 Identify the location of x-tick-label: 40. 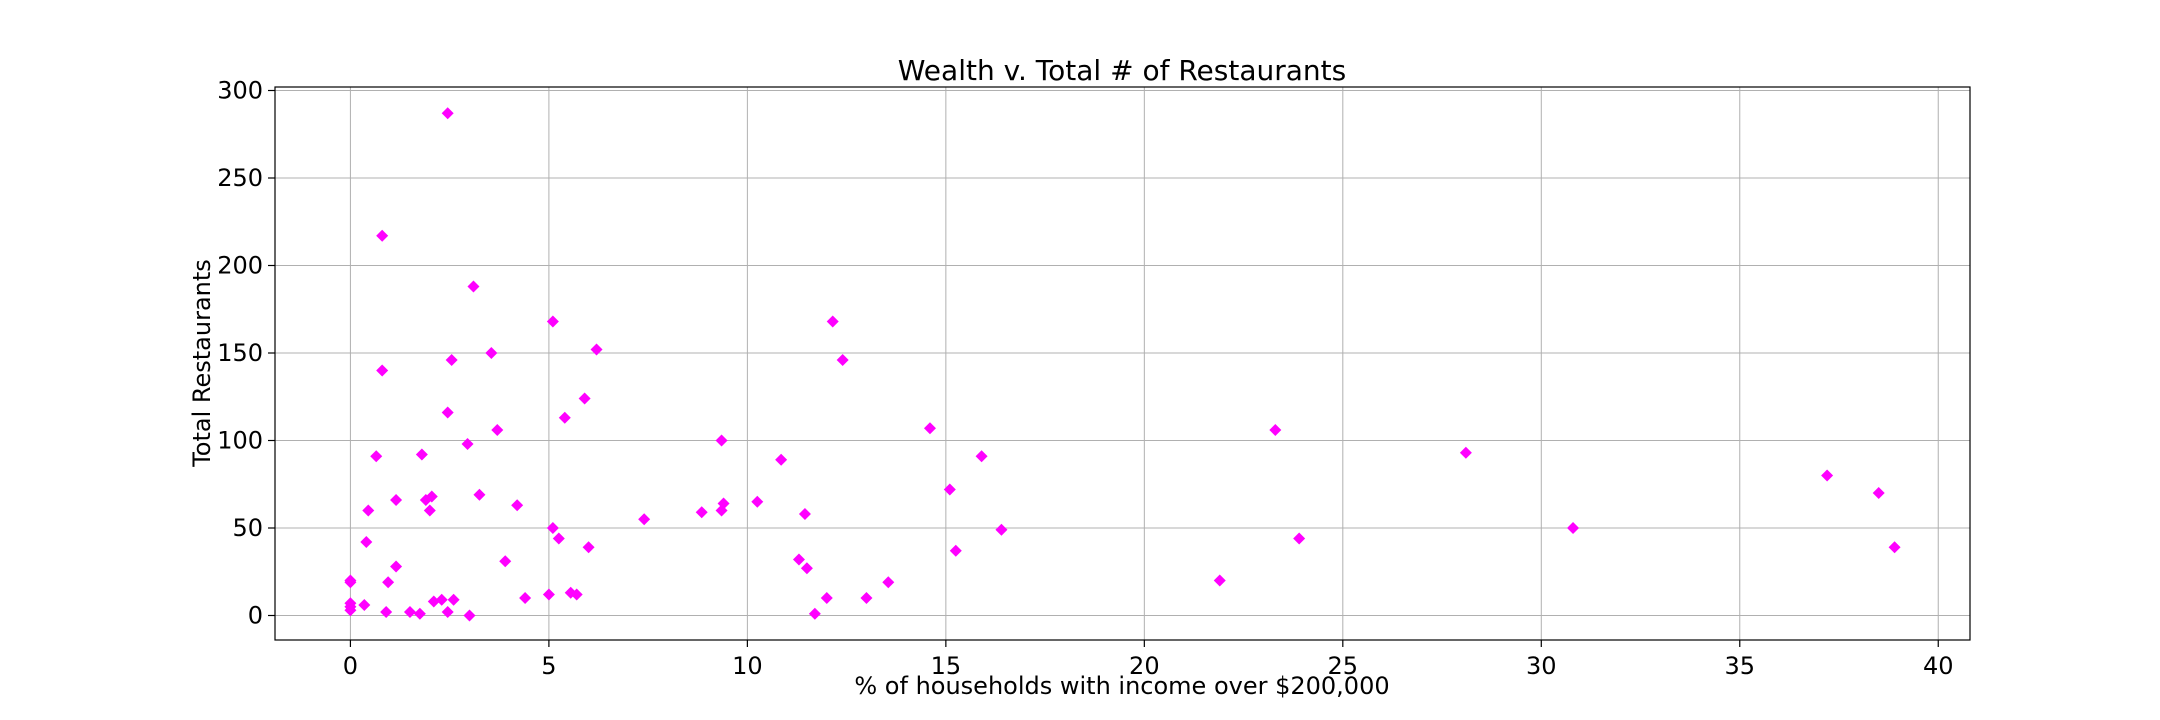
(1938, 666).